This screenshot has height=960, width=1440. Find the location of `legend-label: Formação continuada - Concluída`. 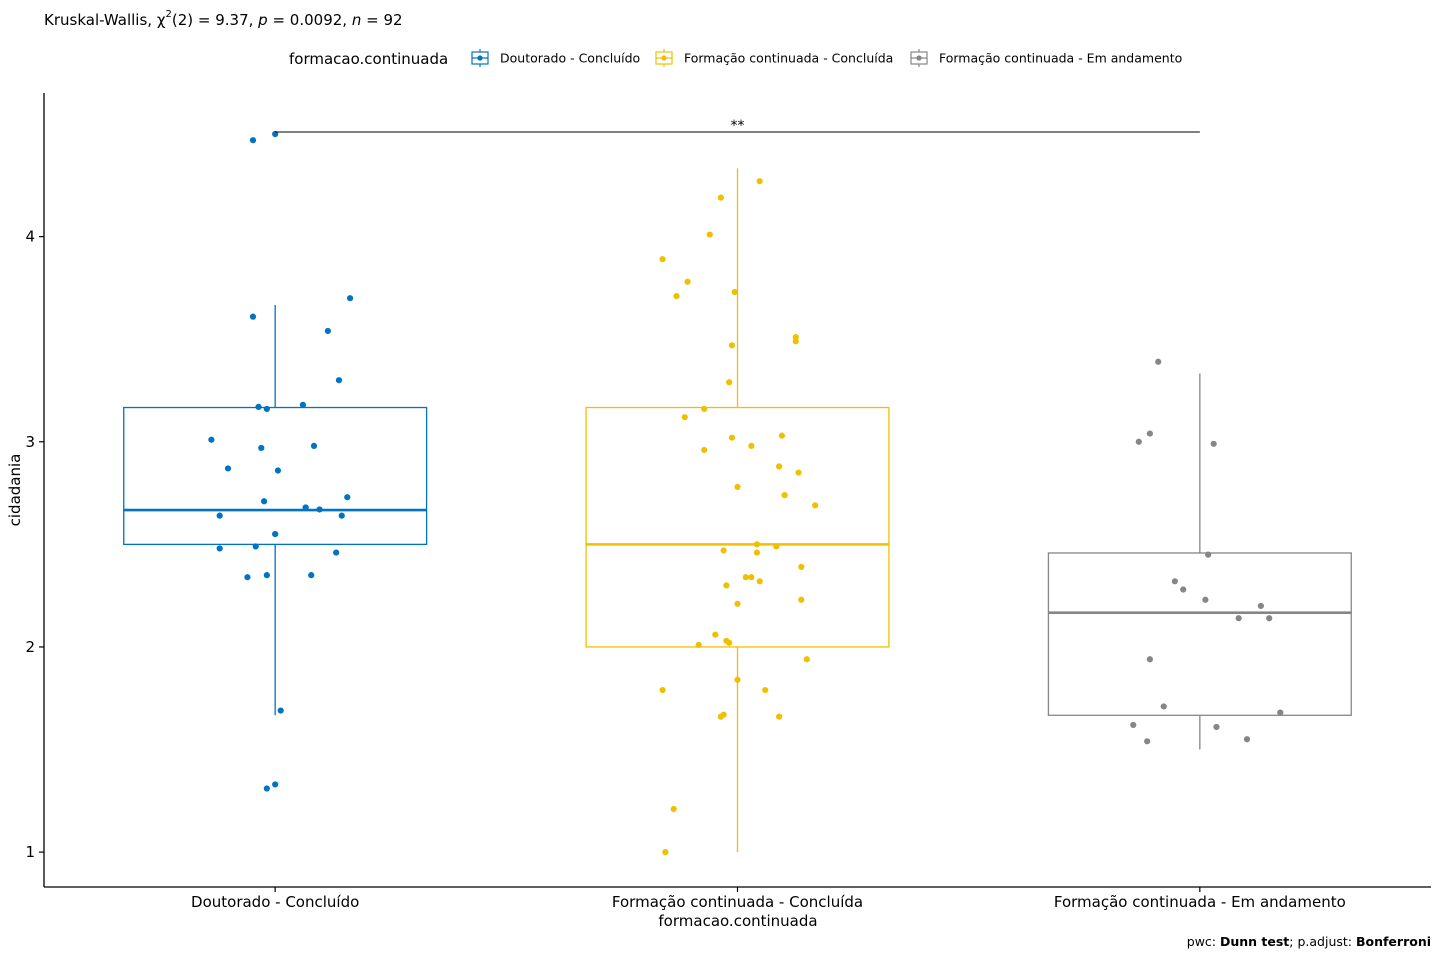

legend-label: Formação continuada - Concluída is located at coordinates (788, 58).